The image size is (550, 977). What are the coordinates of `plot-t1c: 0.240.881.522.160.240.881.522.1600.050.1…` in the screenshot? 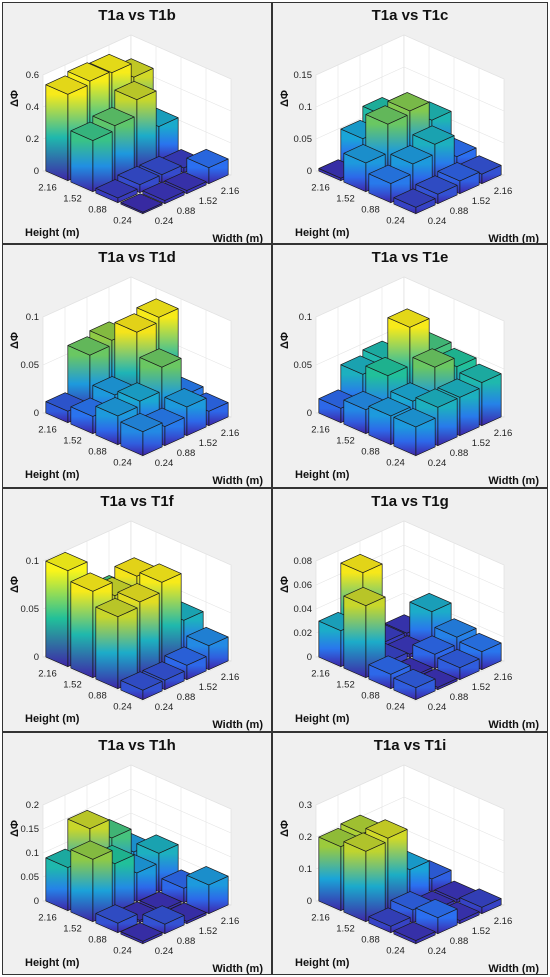 It's located at (403, 130).